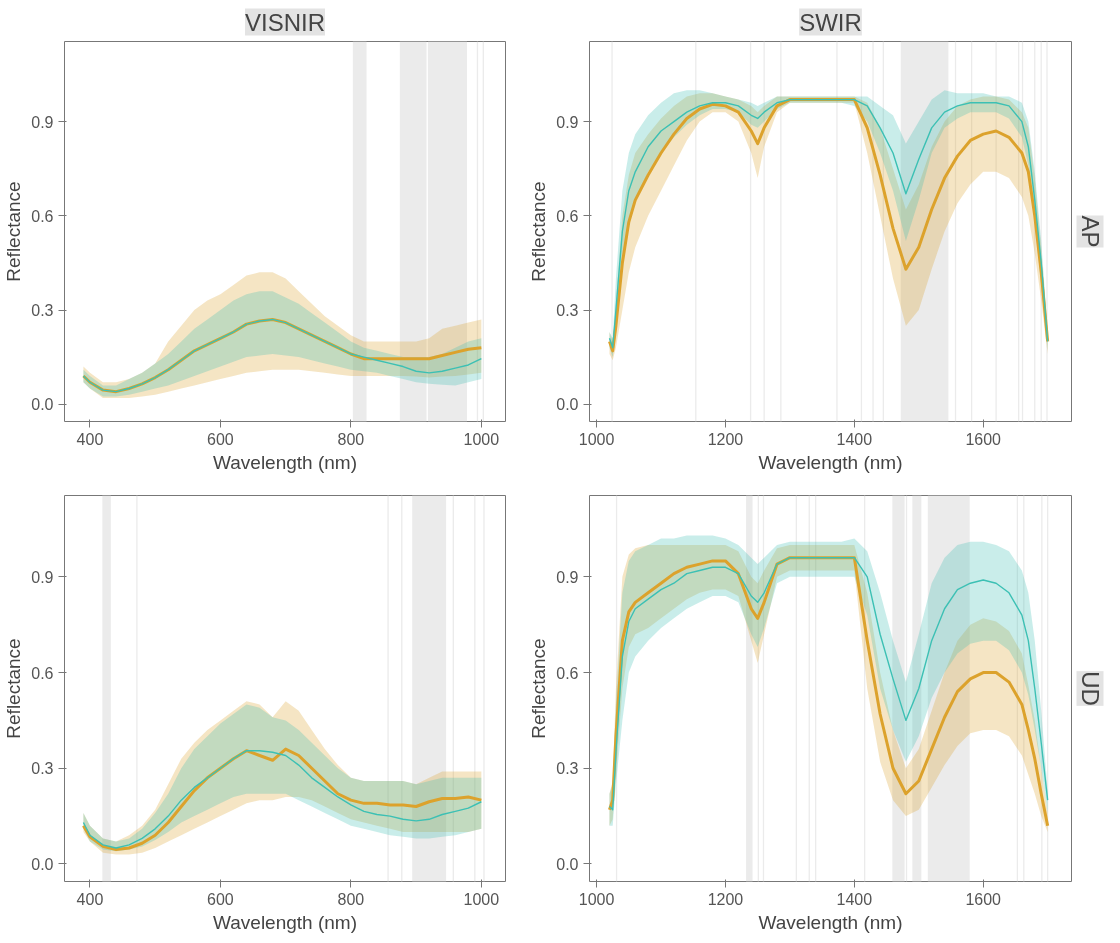 The width and height of the screenshot is (1120, 943). Describe the element at coordinates (830, 22) in the screenshot. I see `chart-title: SWIR` at that location.